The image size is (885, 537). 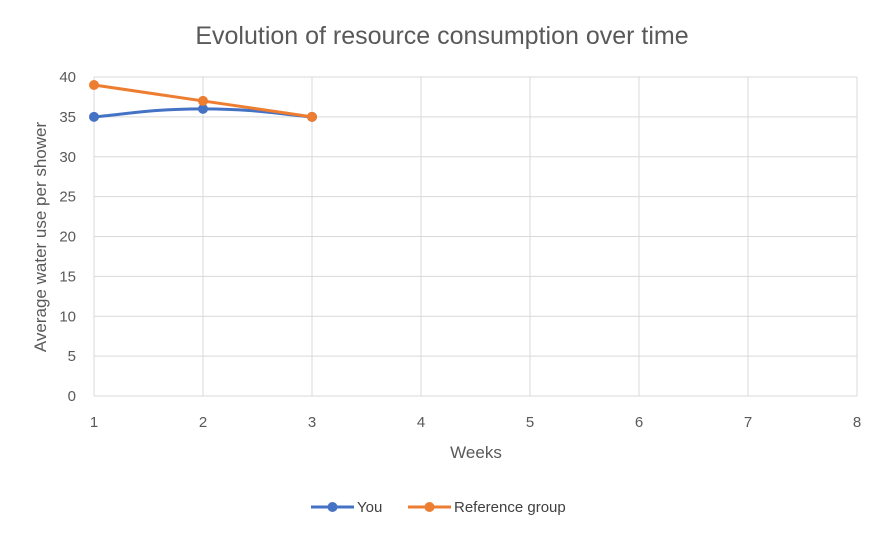 I want to click on legend-label-you: You, so click(x=369, y=507).